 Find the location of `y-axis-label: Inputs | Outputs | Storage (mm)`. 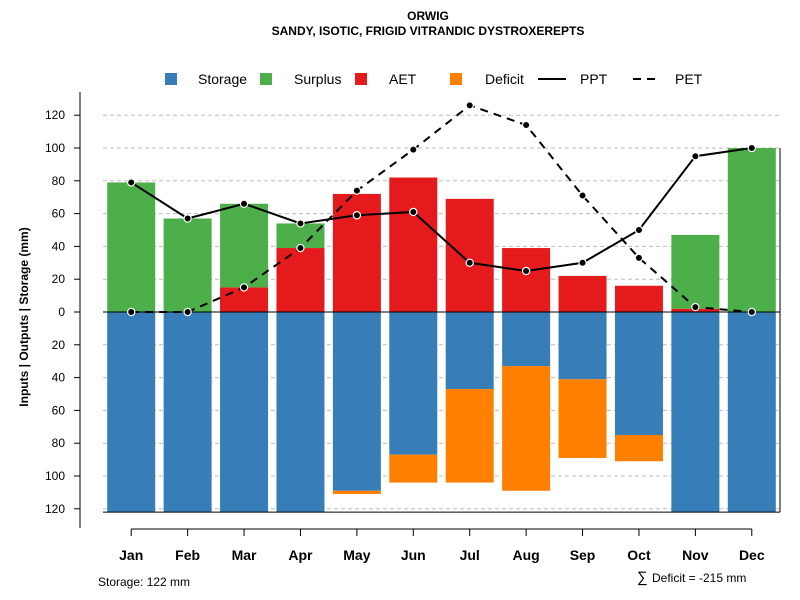

y-axis-label: Inputs | Outputs | Storage (mm) is located at coordinates (24, 316).